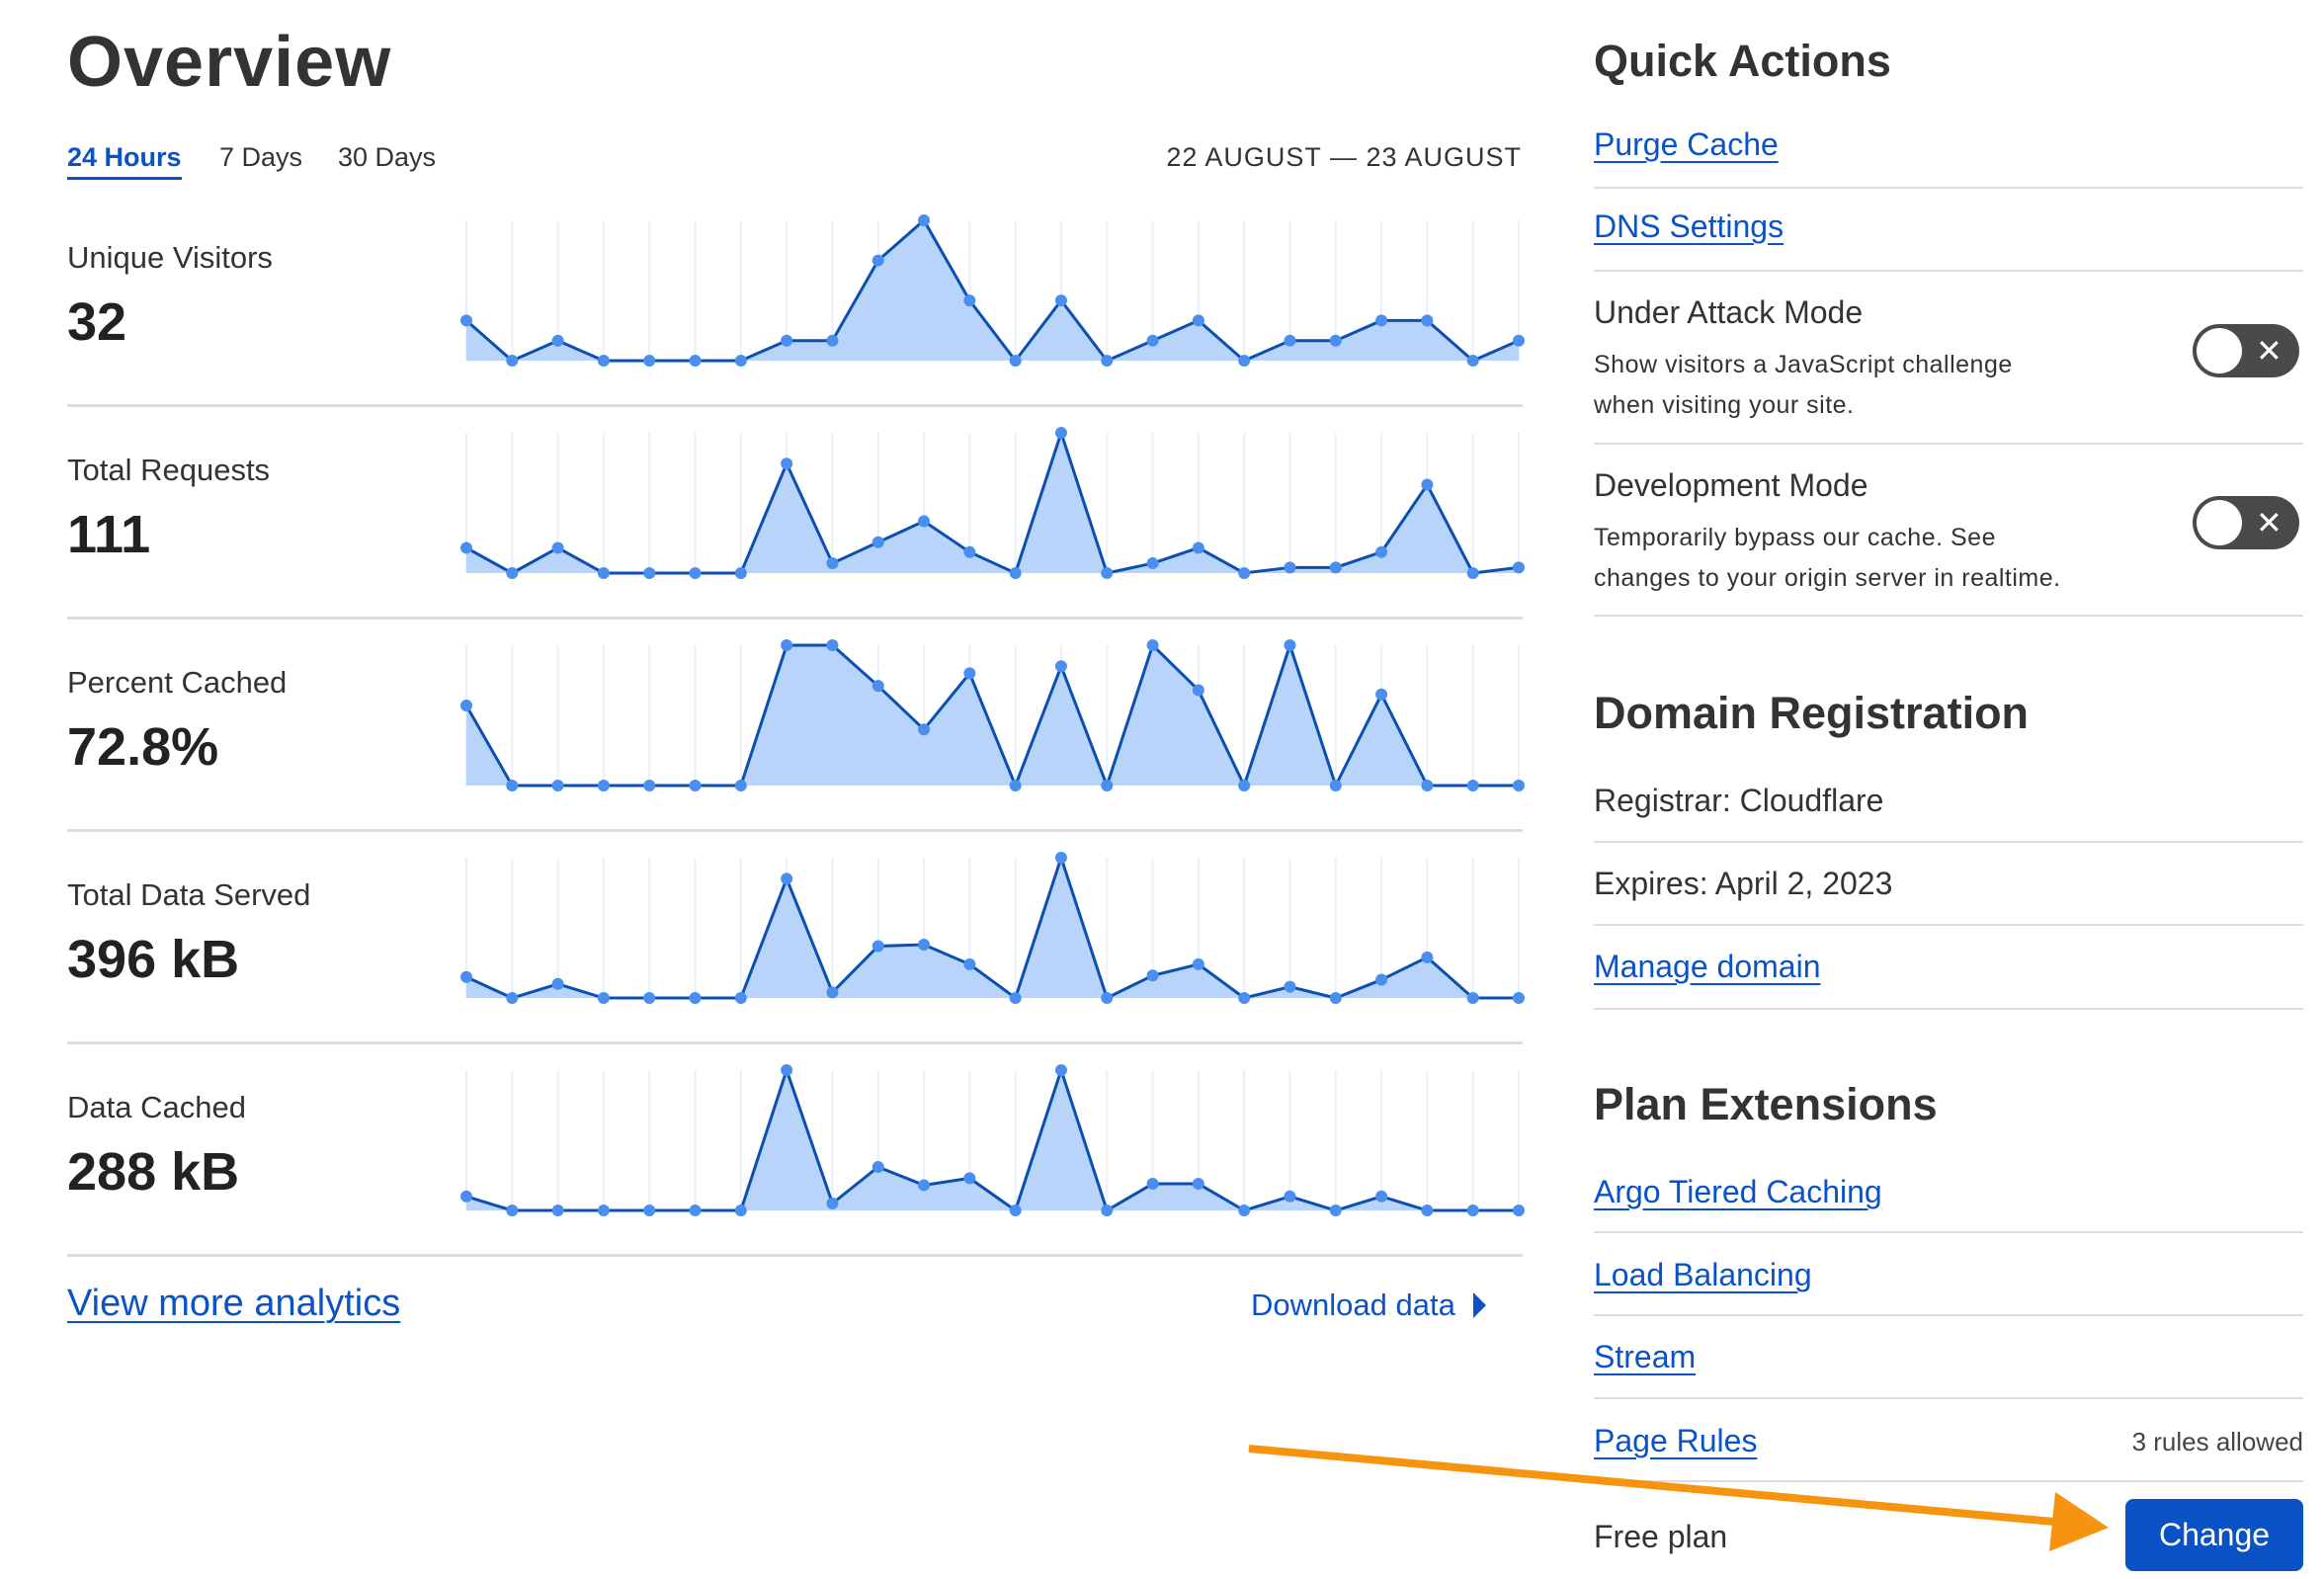 Image resolution: width=2324 pixels, height=1579 pixels. I want to click on tab-24-hours: 24 Hours, so click(124, 161).